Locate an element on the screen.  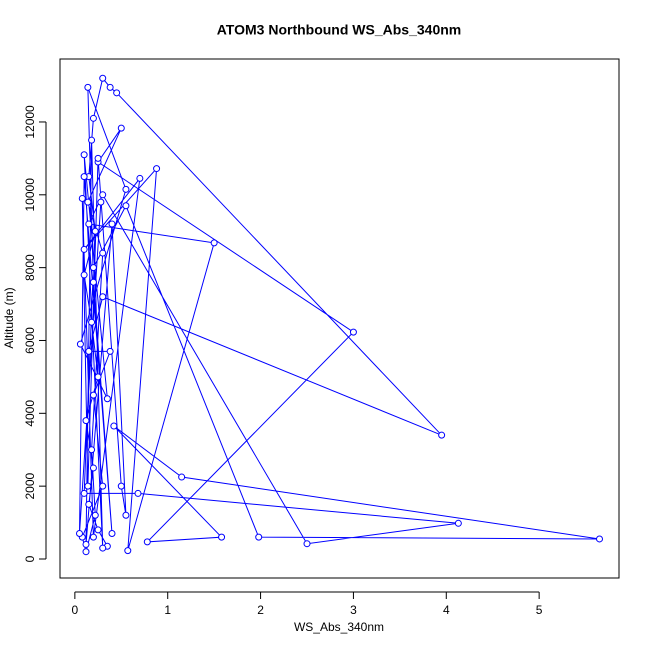
chart-title: ATOM3 Northbound WS_Abs_340nm is located at coordinates (339, 30).